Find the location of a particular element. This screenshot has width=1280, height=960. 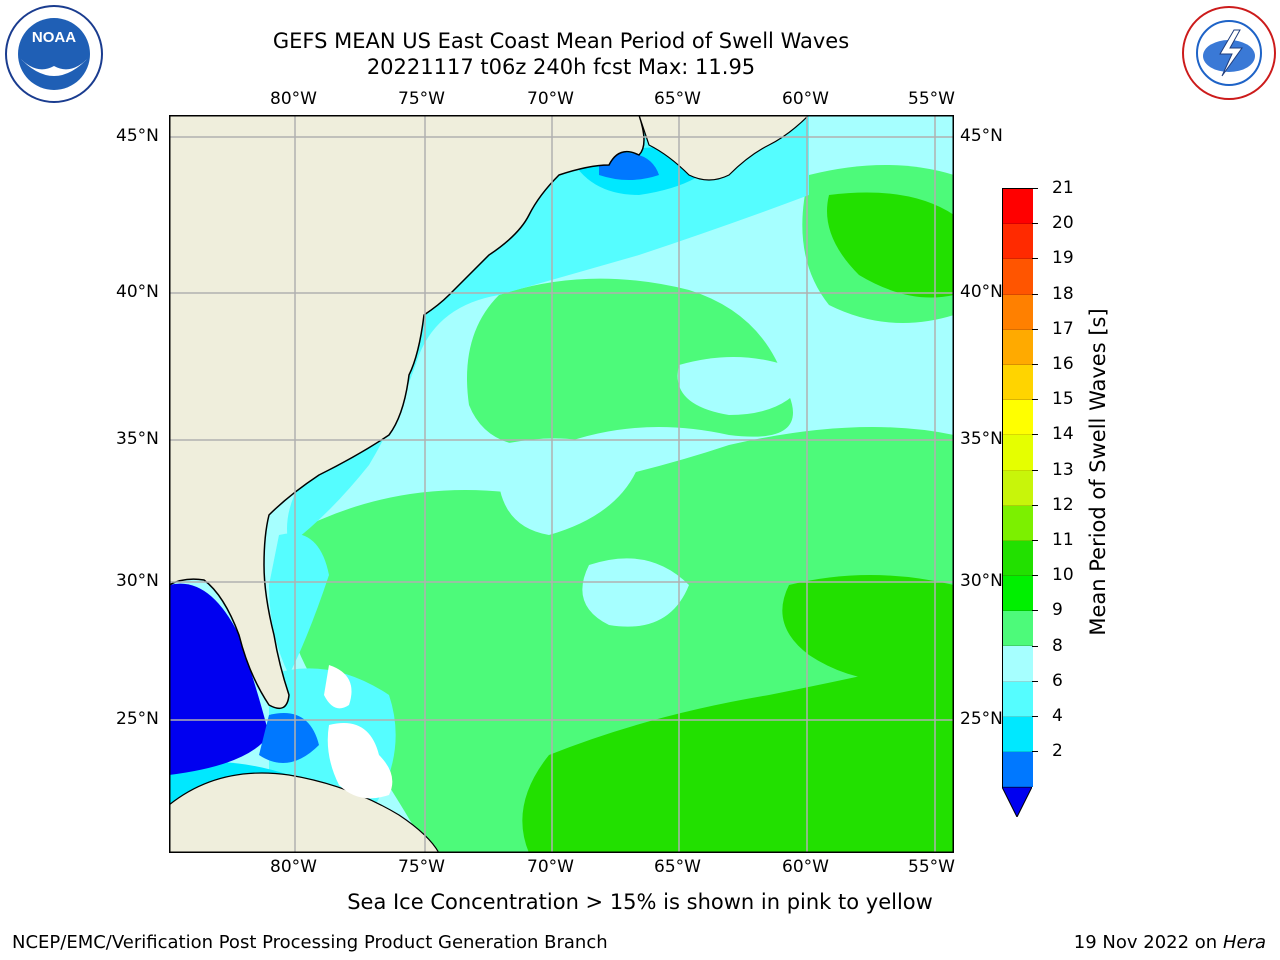

lon-label-top: 75°W is located at coordinates (421, 99).